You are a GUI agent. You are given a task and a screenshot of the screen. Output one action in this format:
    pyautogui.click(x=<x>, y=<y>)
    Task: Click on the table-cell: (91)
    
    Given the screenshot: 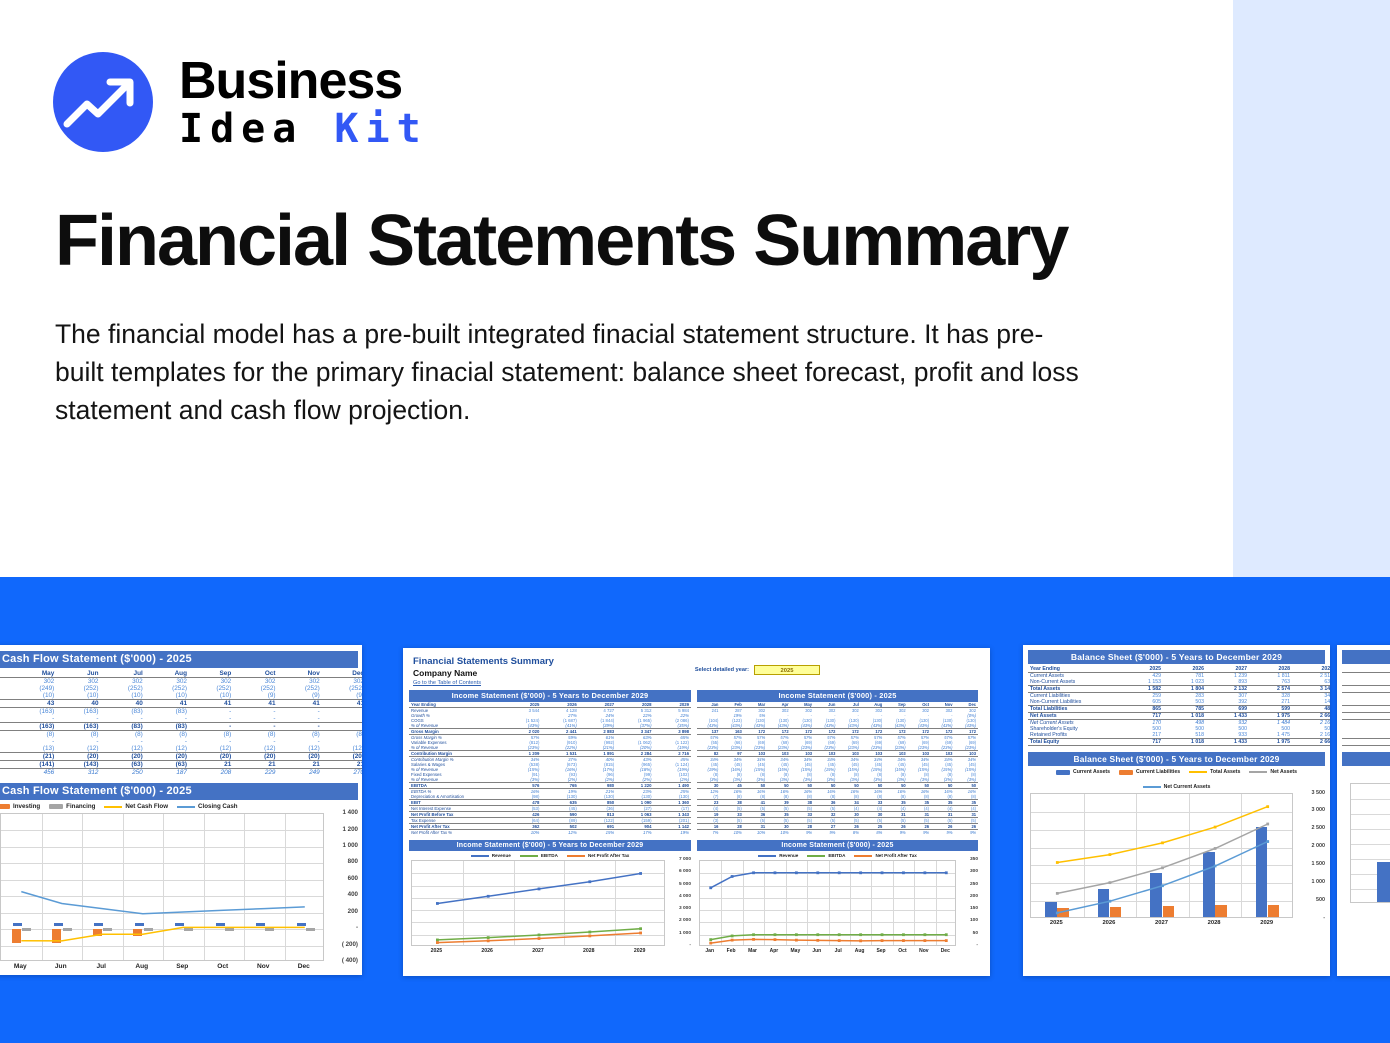 What is the action you would take?
    pyautogui.click(x=535, y=774)
    